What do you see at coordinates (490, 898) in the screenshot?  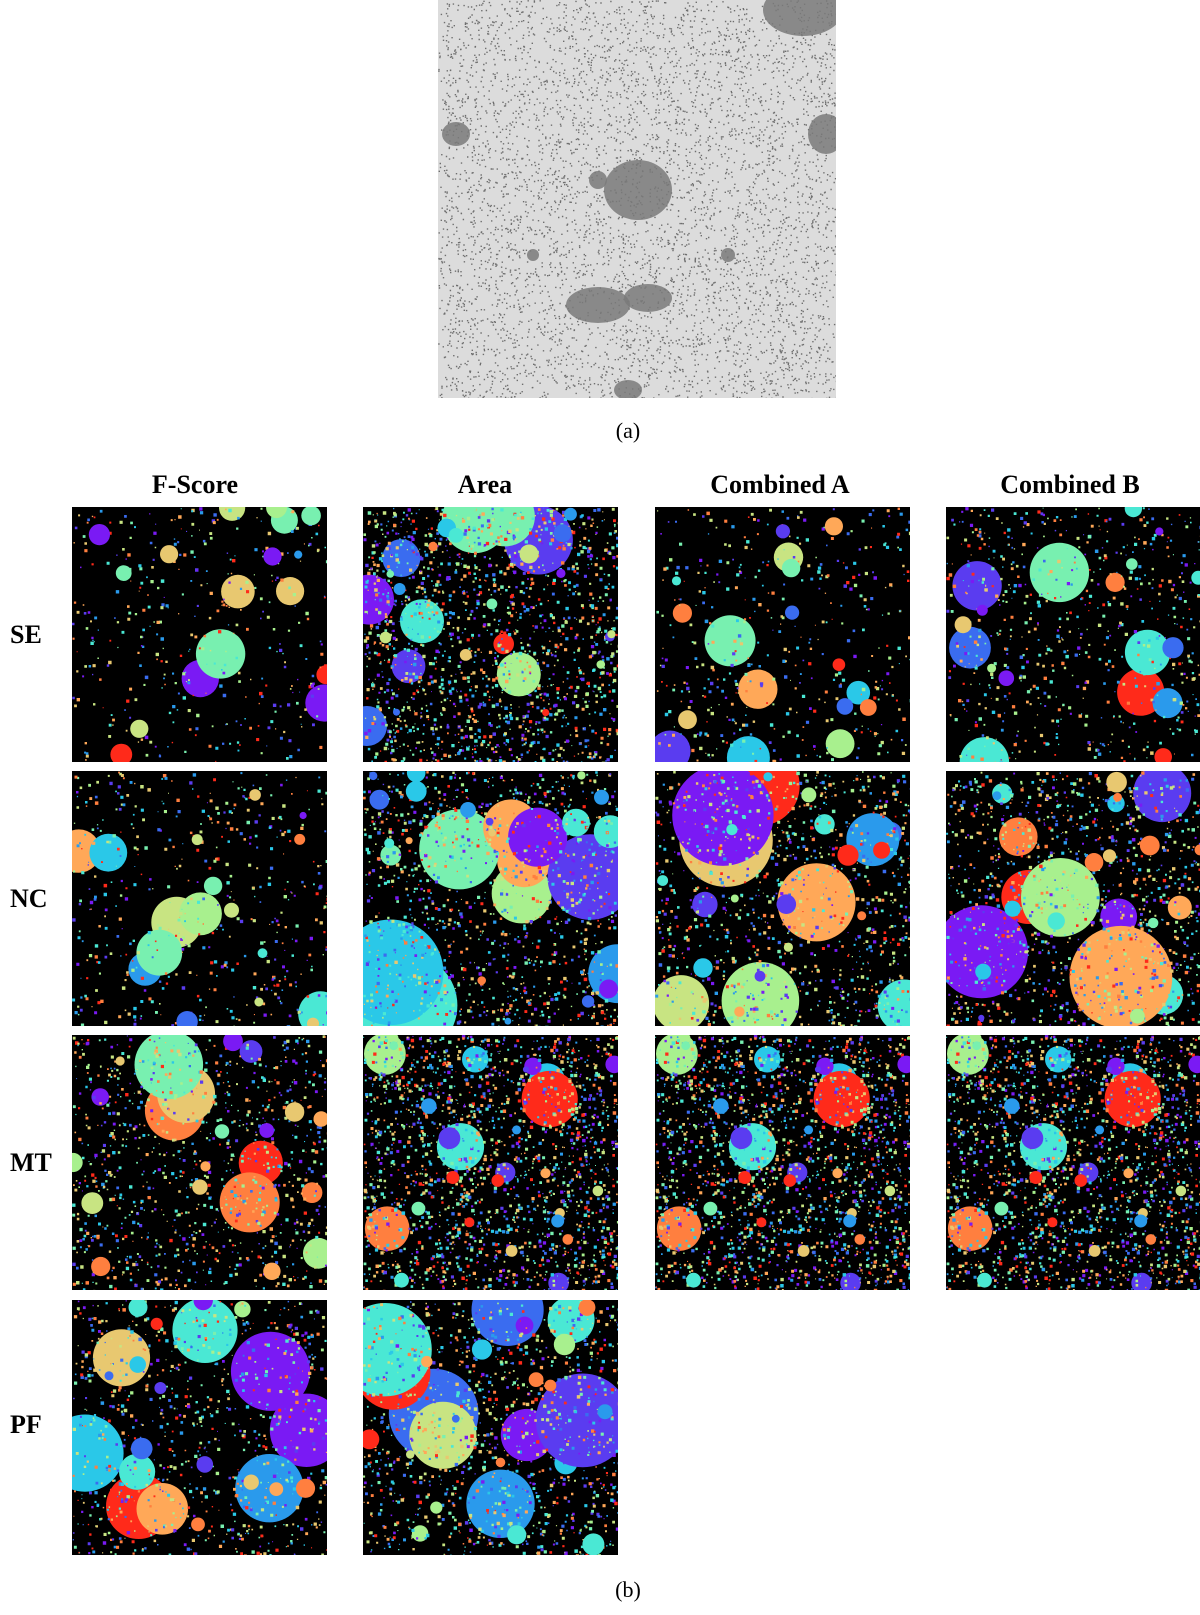 I see `panel-nc-area` at bounding box center [490, 898].